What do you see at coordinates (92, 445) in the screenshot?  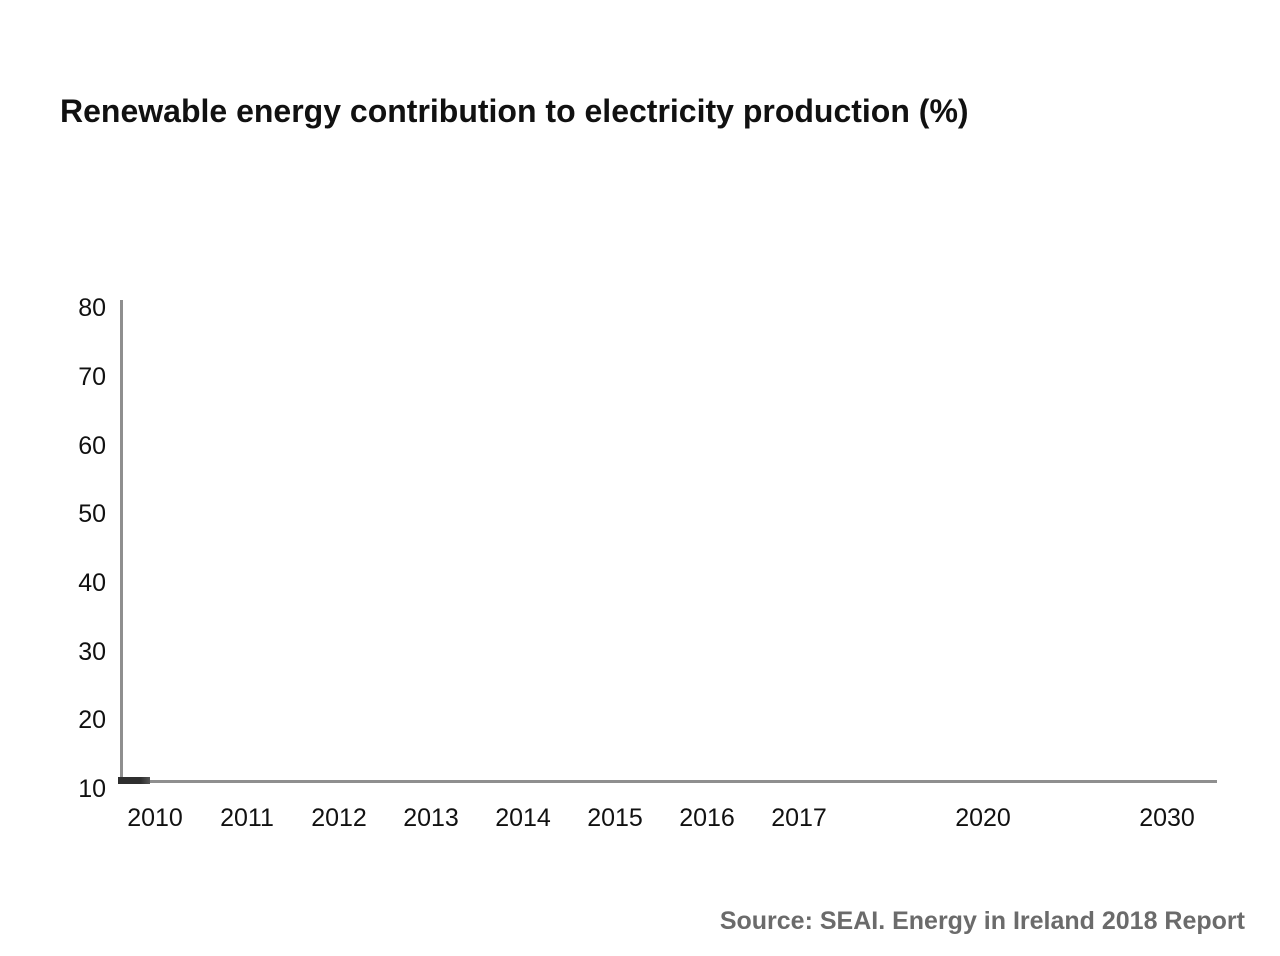 I see `y-tick-label: 60` at bounding box center [92, 445].